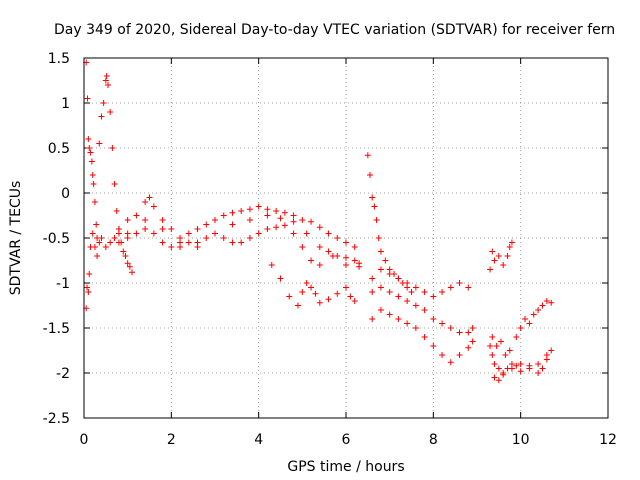 This screenshot has width=640, height=480. I want to click on y-tick-label: 0, so click(65, 194).